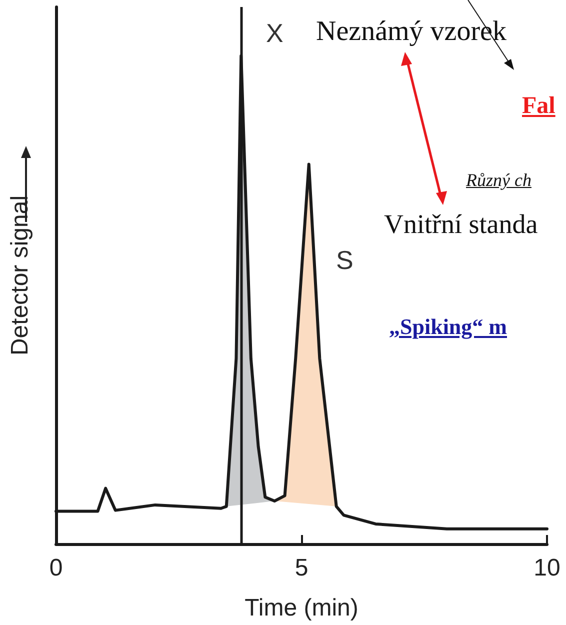  Describe the element at coordinates (275, 33) in the screenshot. I see `text: X` at that location.